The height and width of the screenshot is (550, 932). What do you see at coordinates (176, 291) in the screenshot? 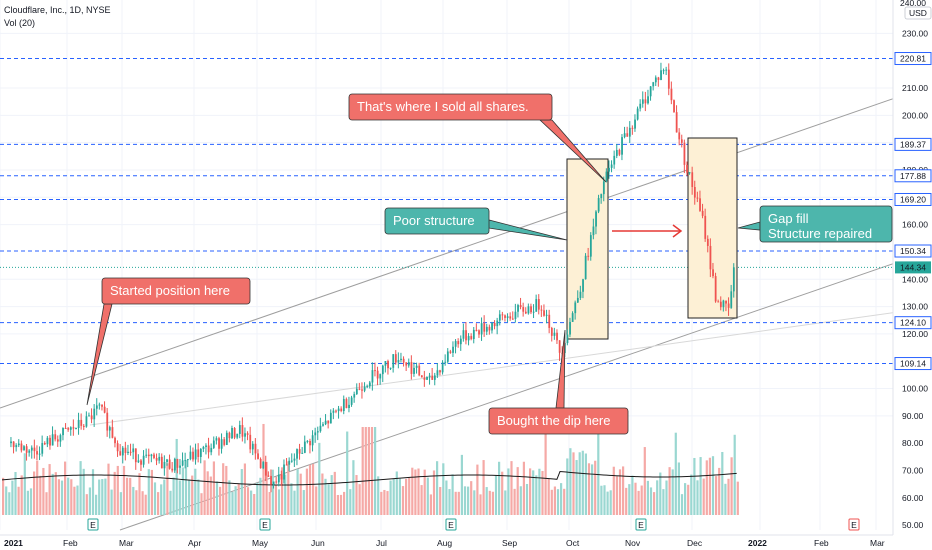
I see `note-started-box` at bounding box center [176, 291].